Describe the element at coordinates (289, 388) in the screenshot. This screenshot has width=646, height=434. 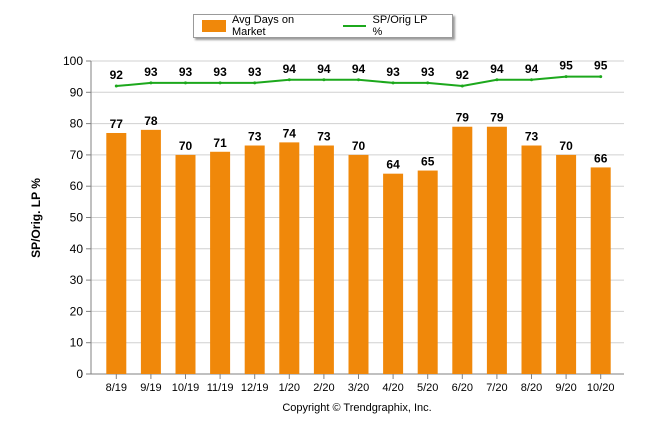
I see `x-tick-label: 1/20` at that location.